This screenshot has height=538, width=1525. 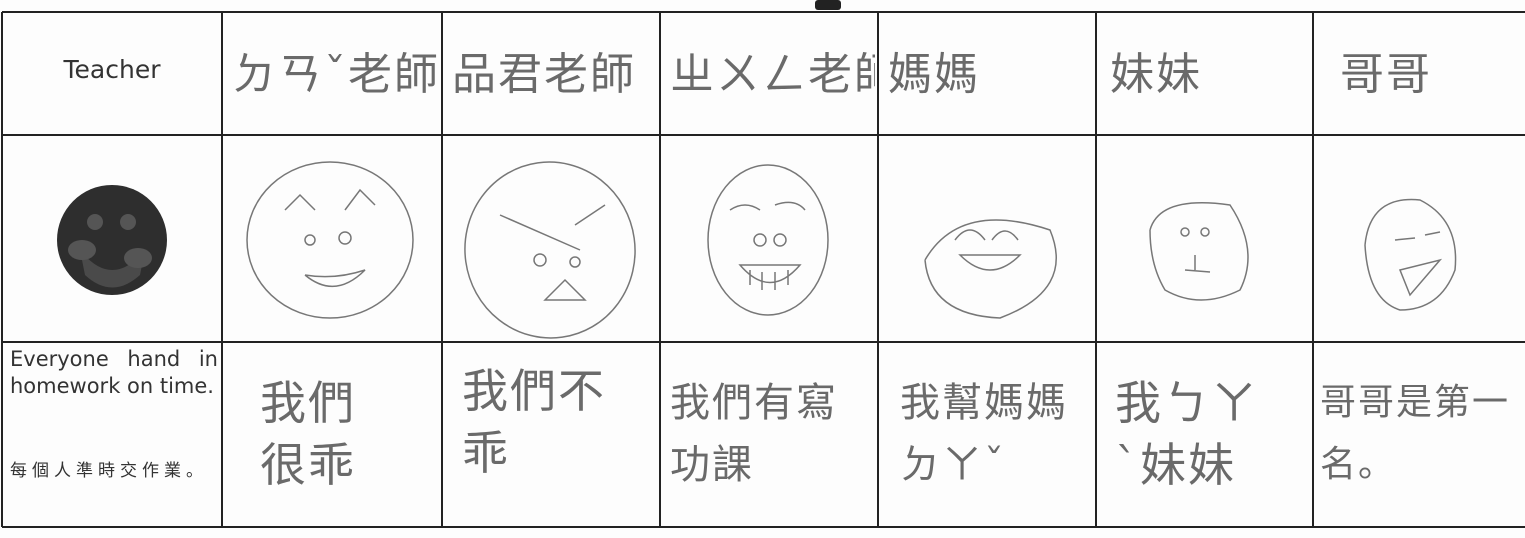 What do you see at coordinates (754, 434) in the screenshot?
I see `handwritten-note: 我們有寫功課` at bounding box center [754, 434].